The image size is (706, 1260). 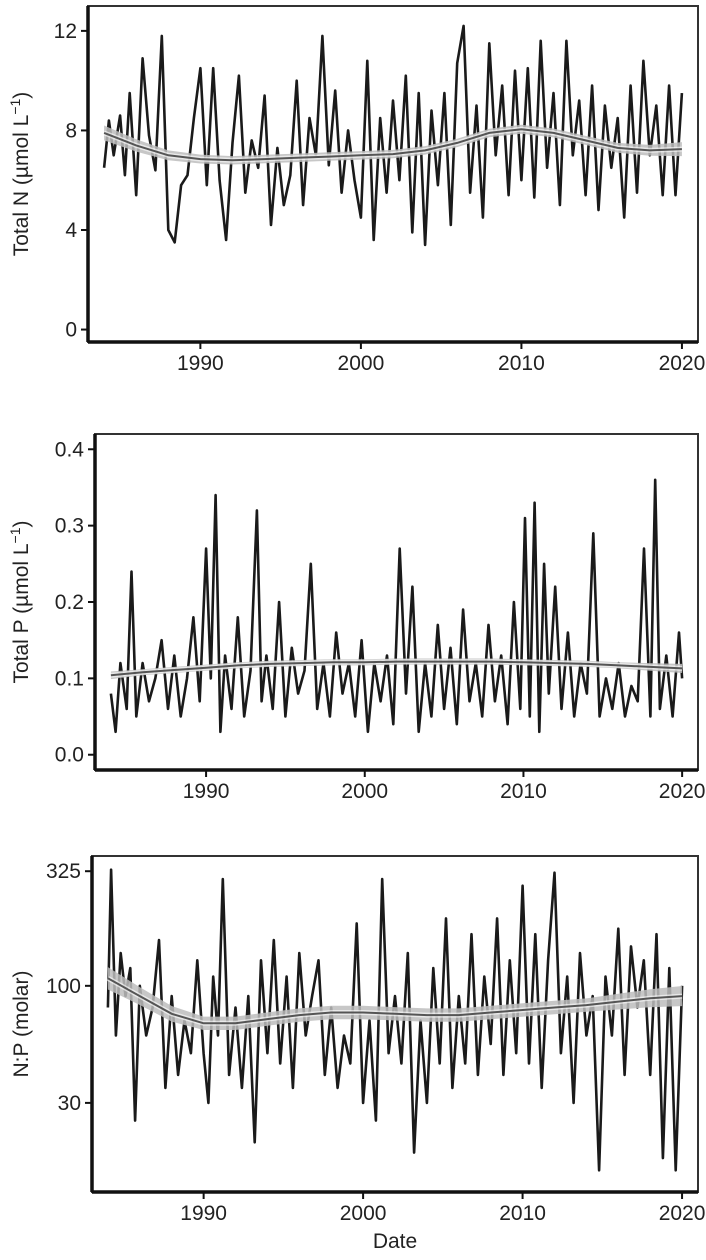 I want to click on y-tick-label: 0.1, so click(x=69, y=678).